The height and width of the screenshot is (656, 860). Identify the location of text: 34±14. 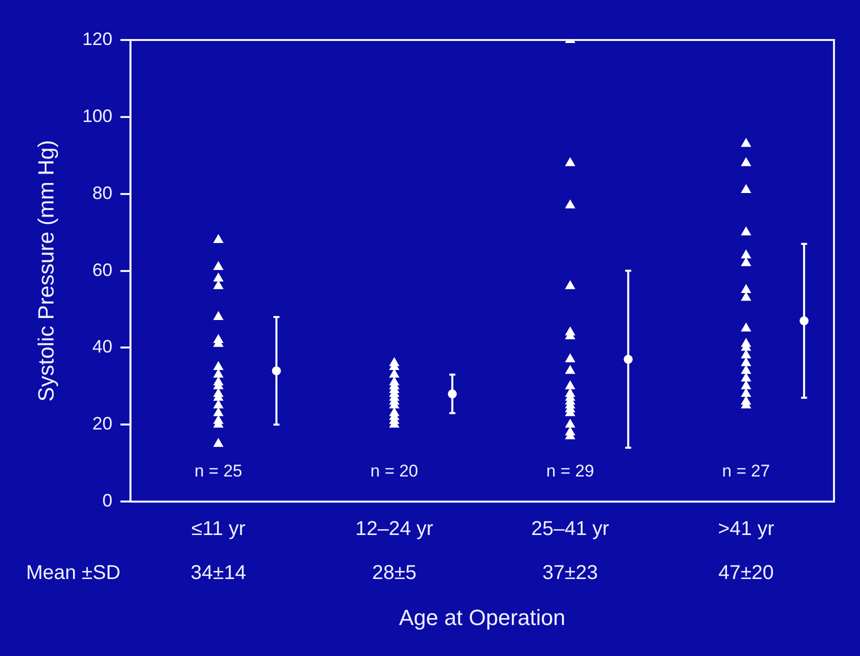
(218, 573).